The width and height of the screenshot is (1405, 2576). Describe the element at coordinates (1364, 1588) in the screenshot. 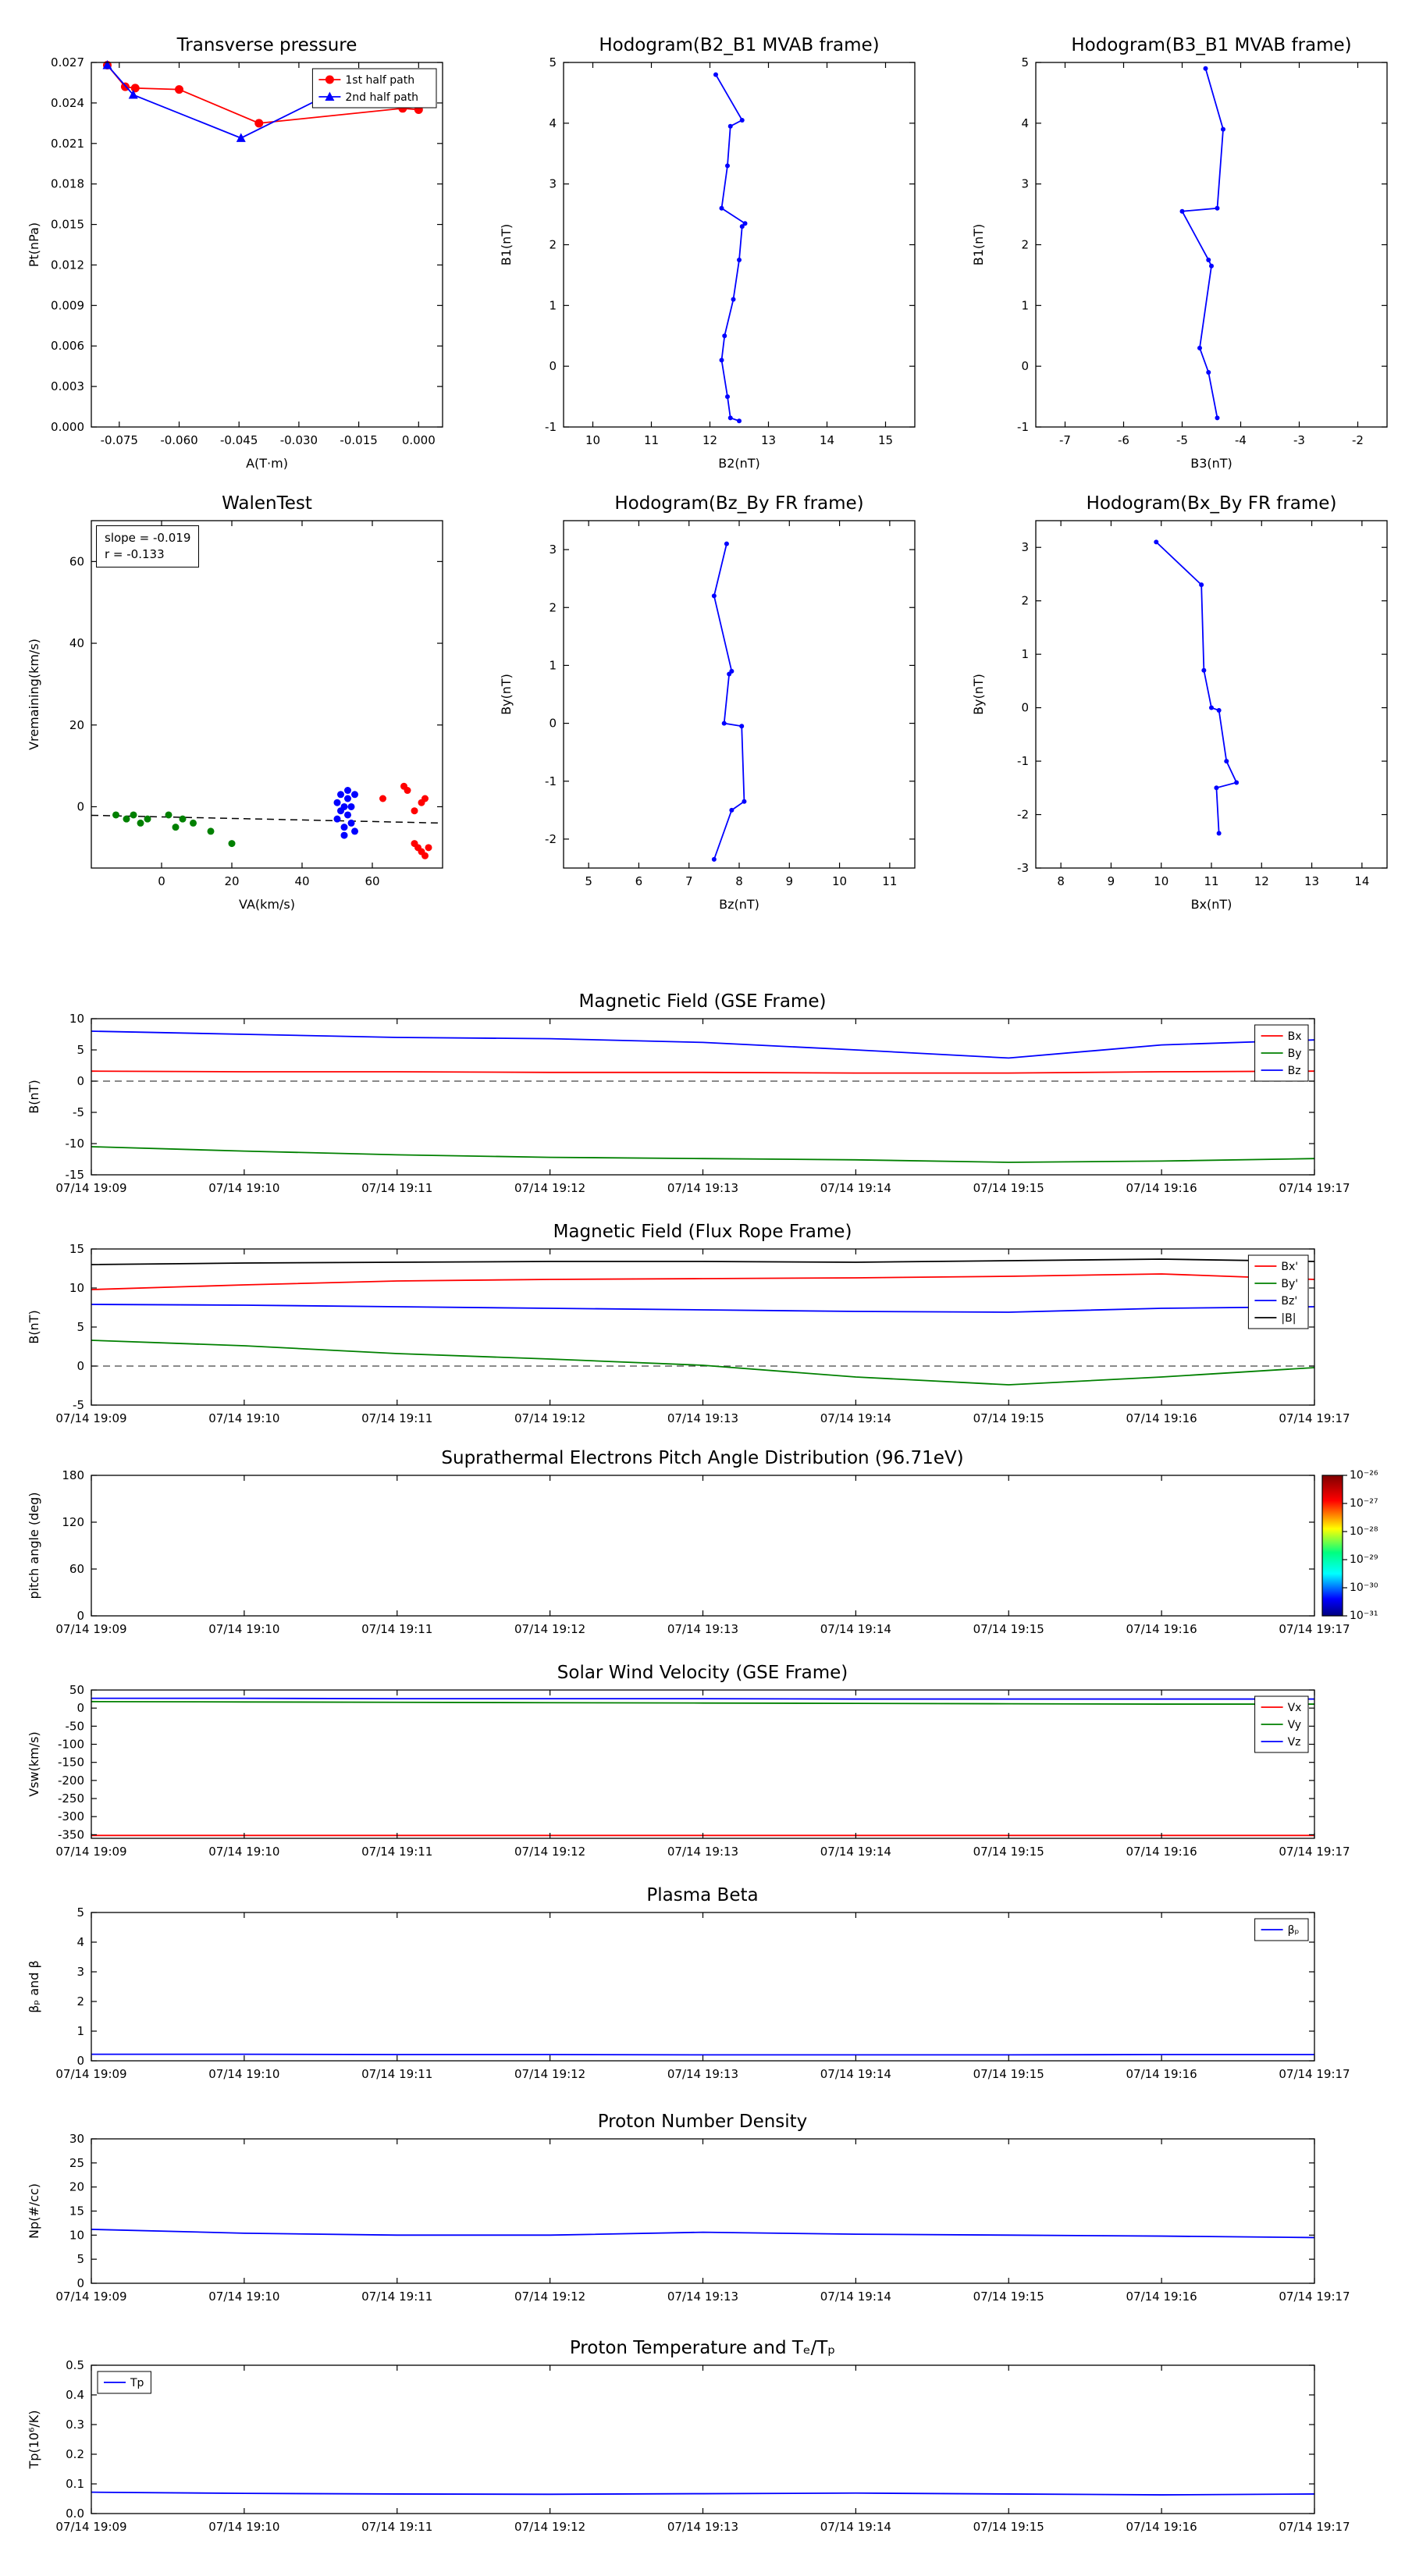

I see `colorbar-tick-label: 10⁻³⁰` at that location.